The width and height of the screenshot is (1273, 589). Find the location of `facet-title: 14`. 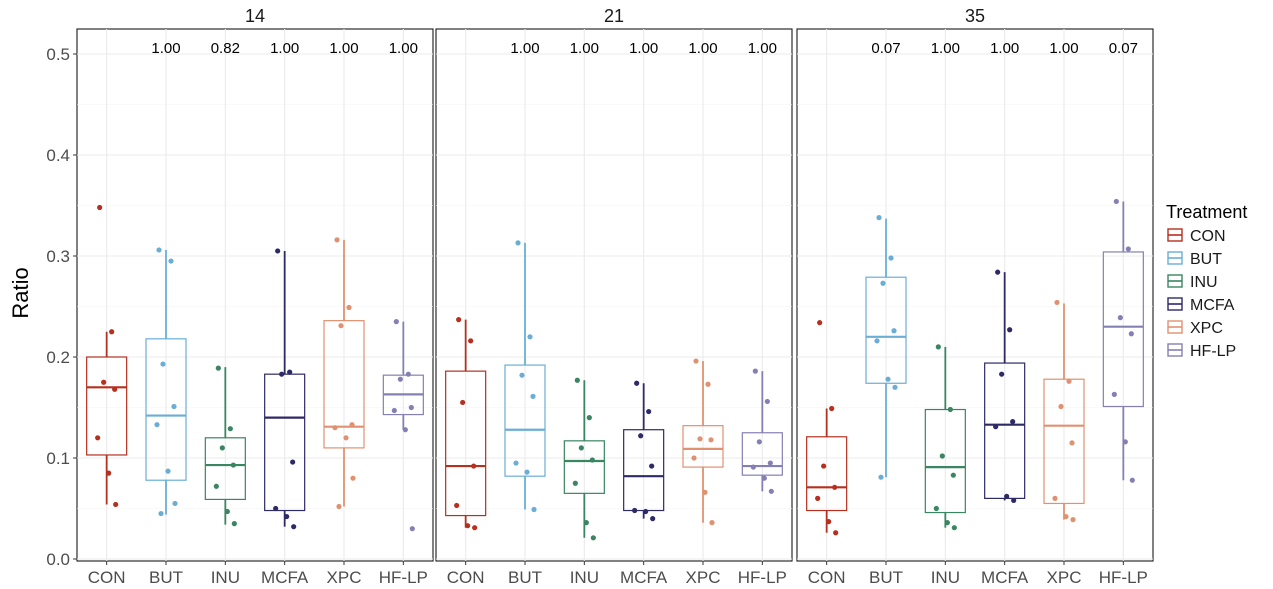

facet-title: 14 is located at coordinates (255, 16).